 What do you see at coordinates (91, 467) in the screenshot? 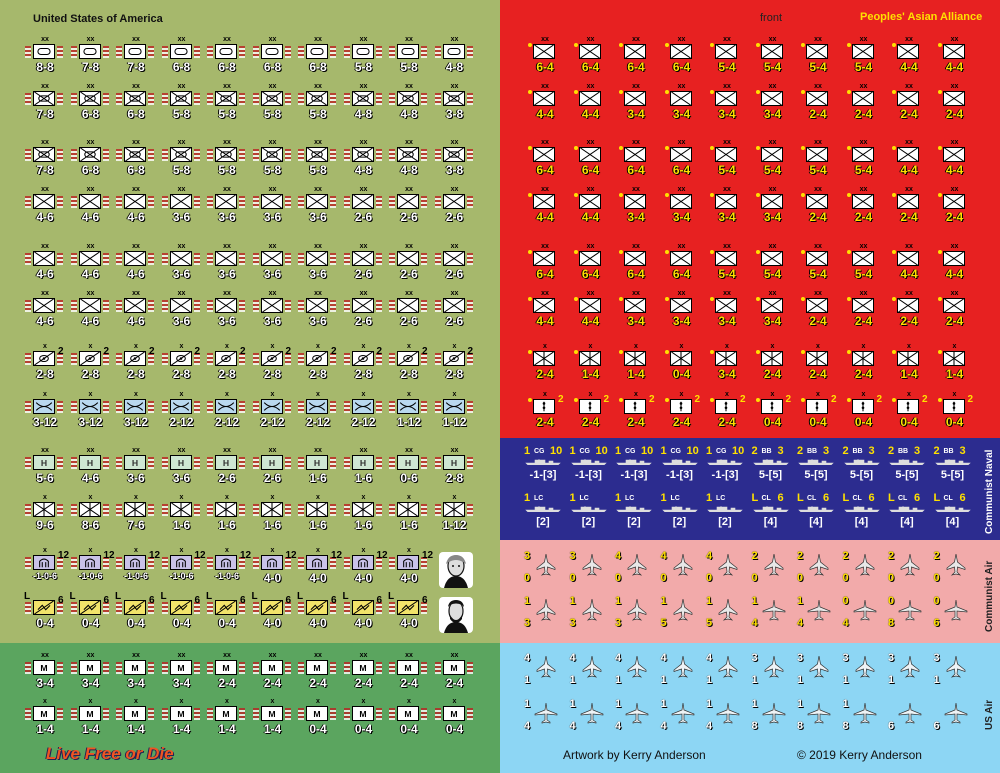
I see `unit-counter: xx H 4-6` at bounding box center [91, 467].